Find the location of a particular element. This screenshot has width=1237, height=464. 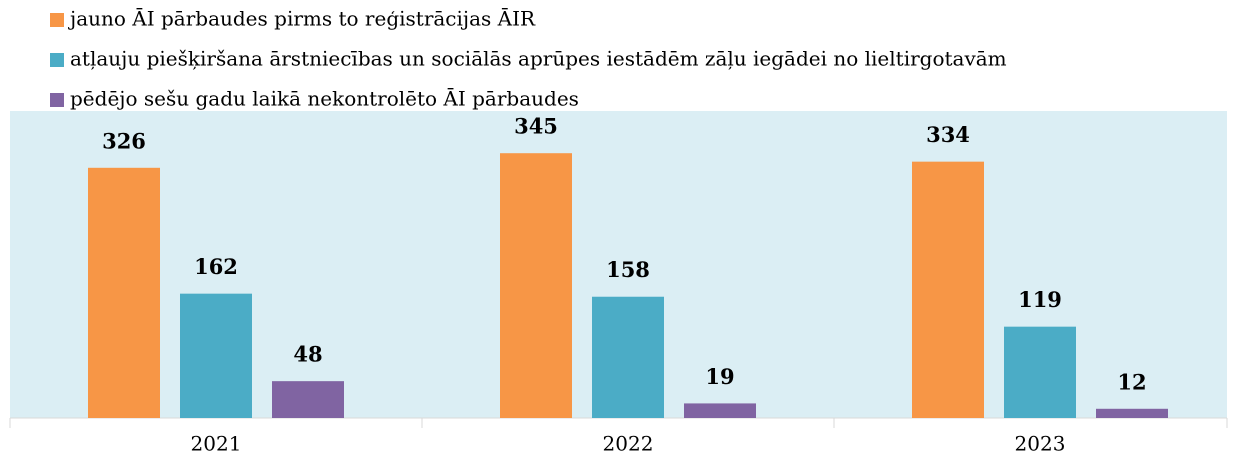

x-tick-label: 2022 is located at coordinates (628, 444).